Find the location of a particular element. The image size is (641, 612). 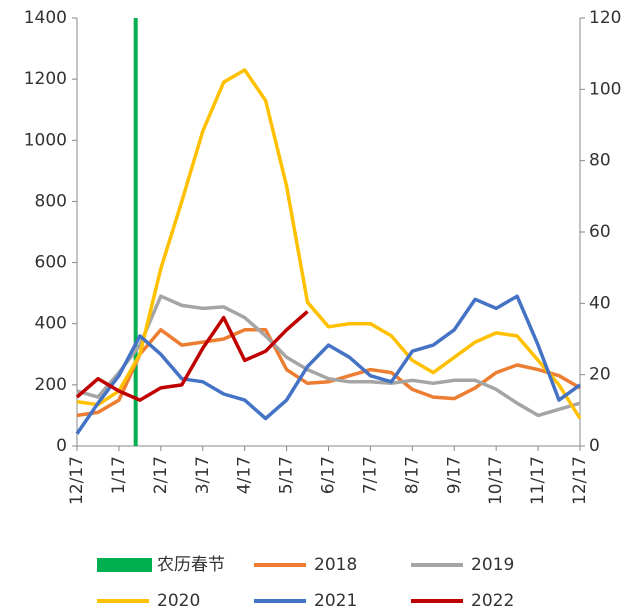

x-tick-label: 7/17 is located at coordinates (370, 475).